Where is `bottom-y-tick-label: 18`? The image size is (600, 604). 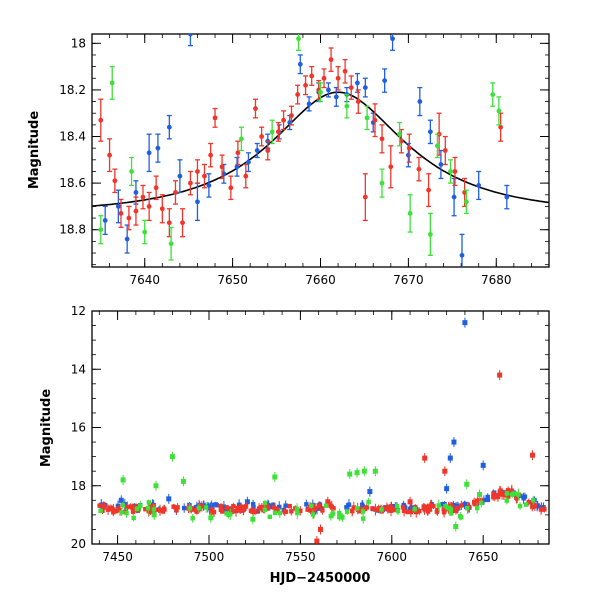
bottom-y-tick-label: 18 is located at coordinates (78, 486).